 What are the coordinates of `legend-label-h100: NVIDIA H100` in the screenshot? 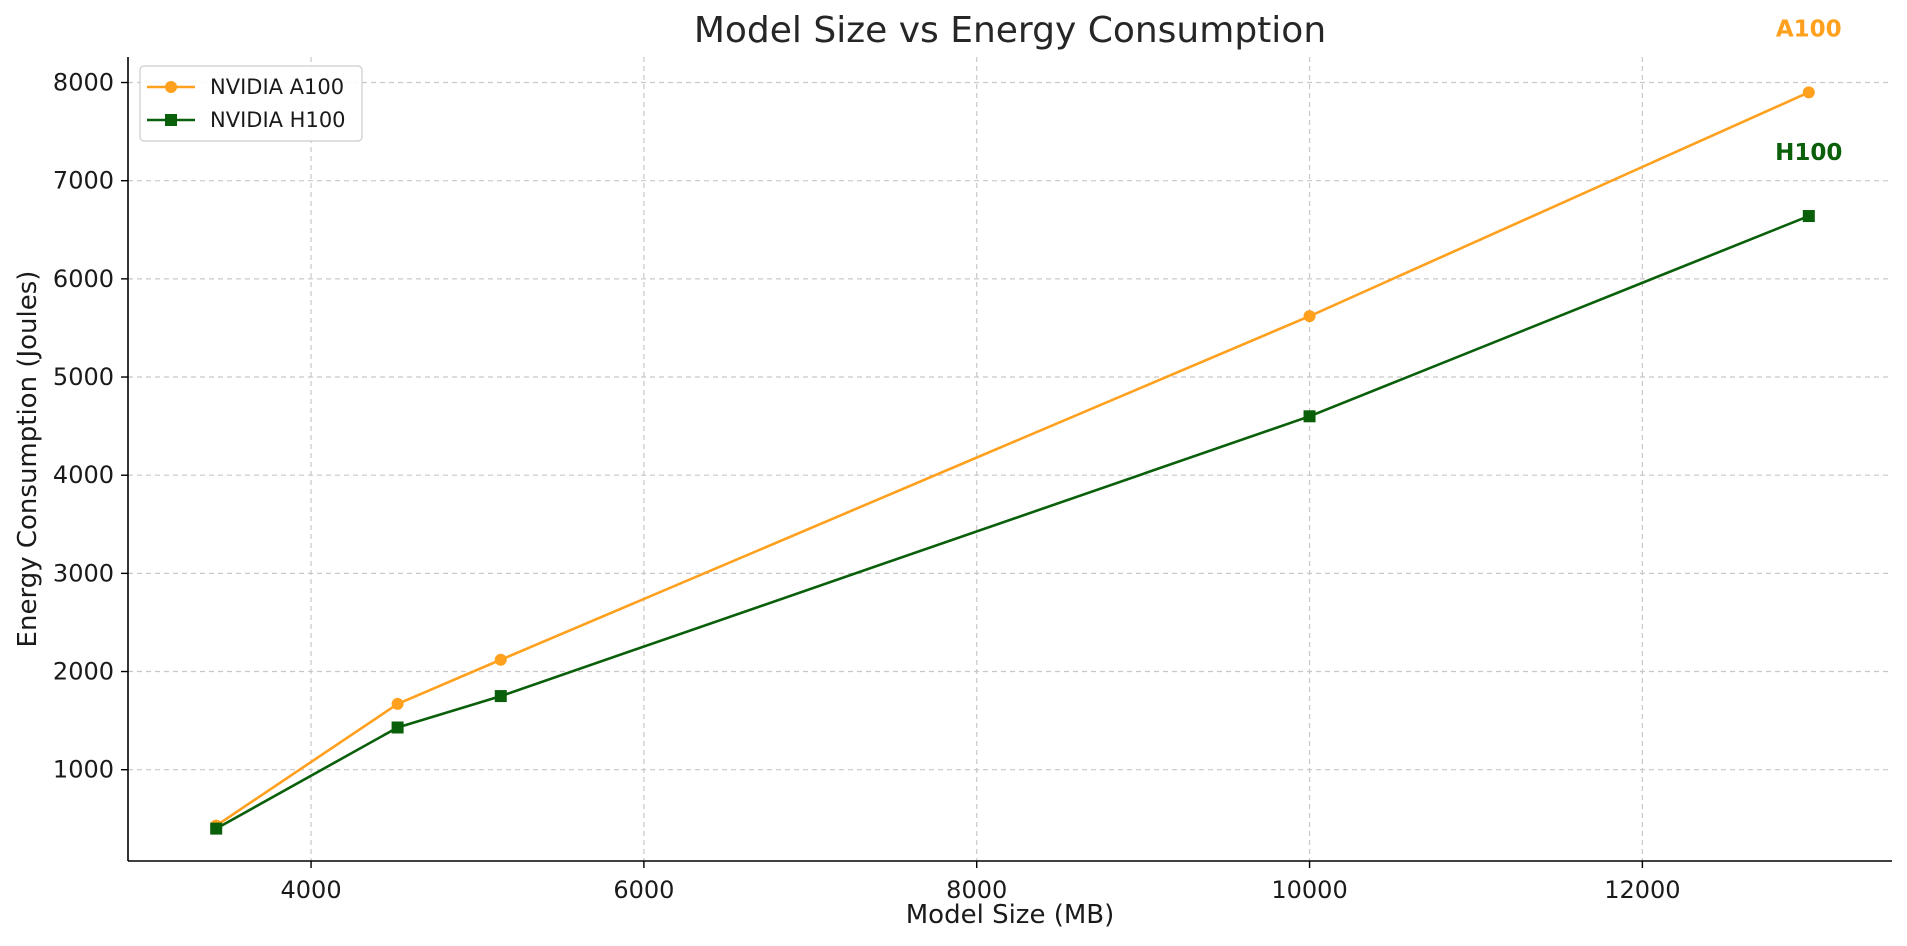 It's located at (278, 120).